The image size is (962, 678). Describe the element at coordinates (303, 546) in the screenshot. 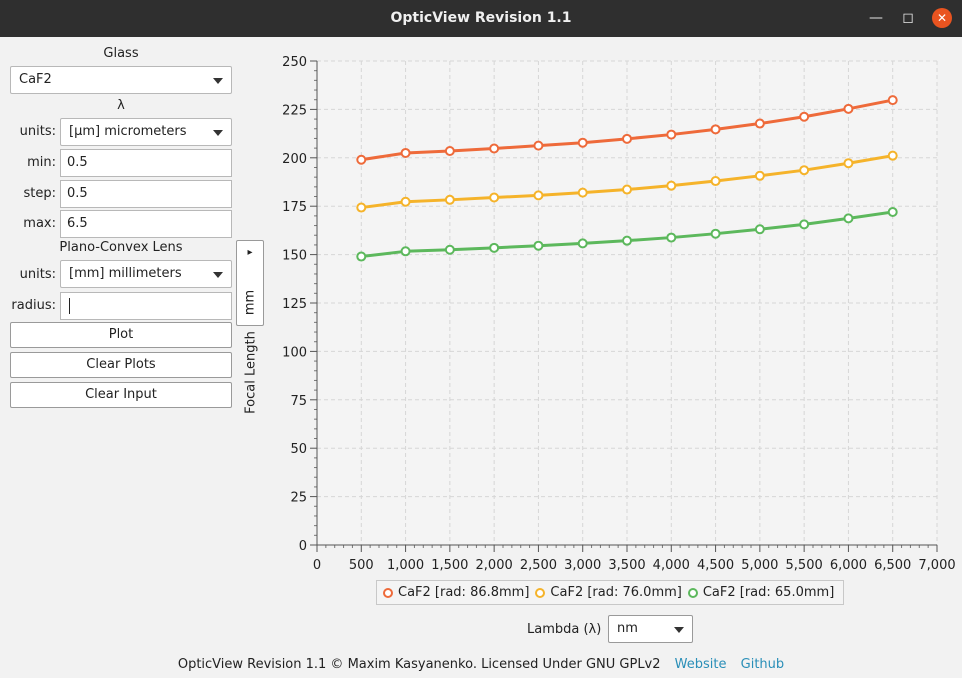

I see `y-tick-label: 0` at that location.